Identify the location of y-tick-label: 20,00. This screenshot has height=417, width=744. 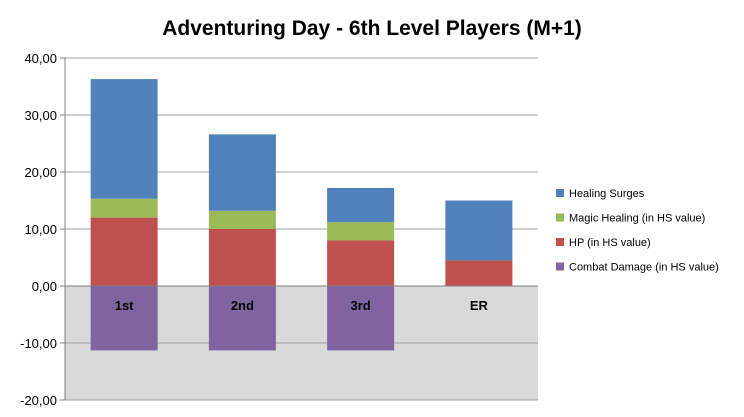
(40, 172).